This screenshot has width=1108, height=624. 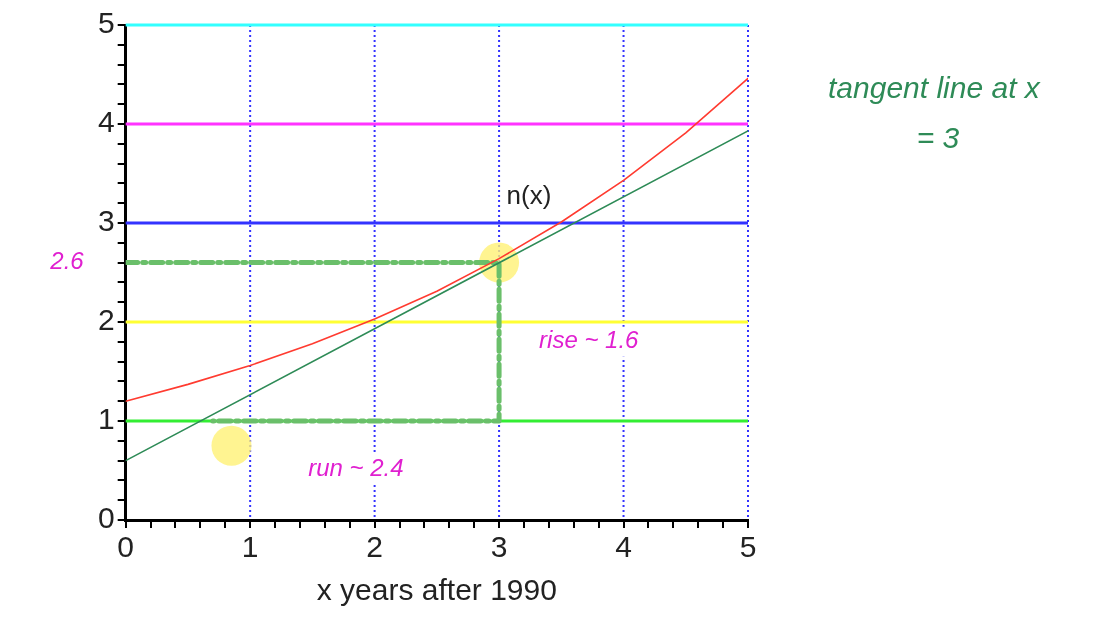 What do you see at coordinates (106, 221) in the screenshot?
I see `y-tick-label: 3` at bounding box center [106, 221].